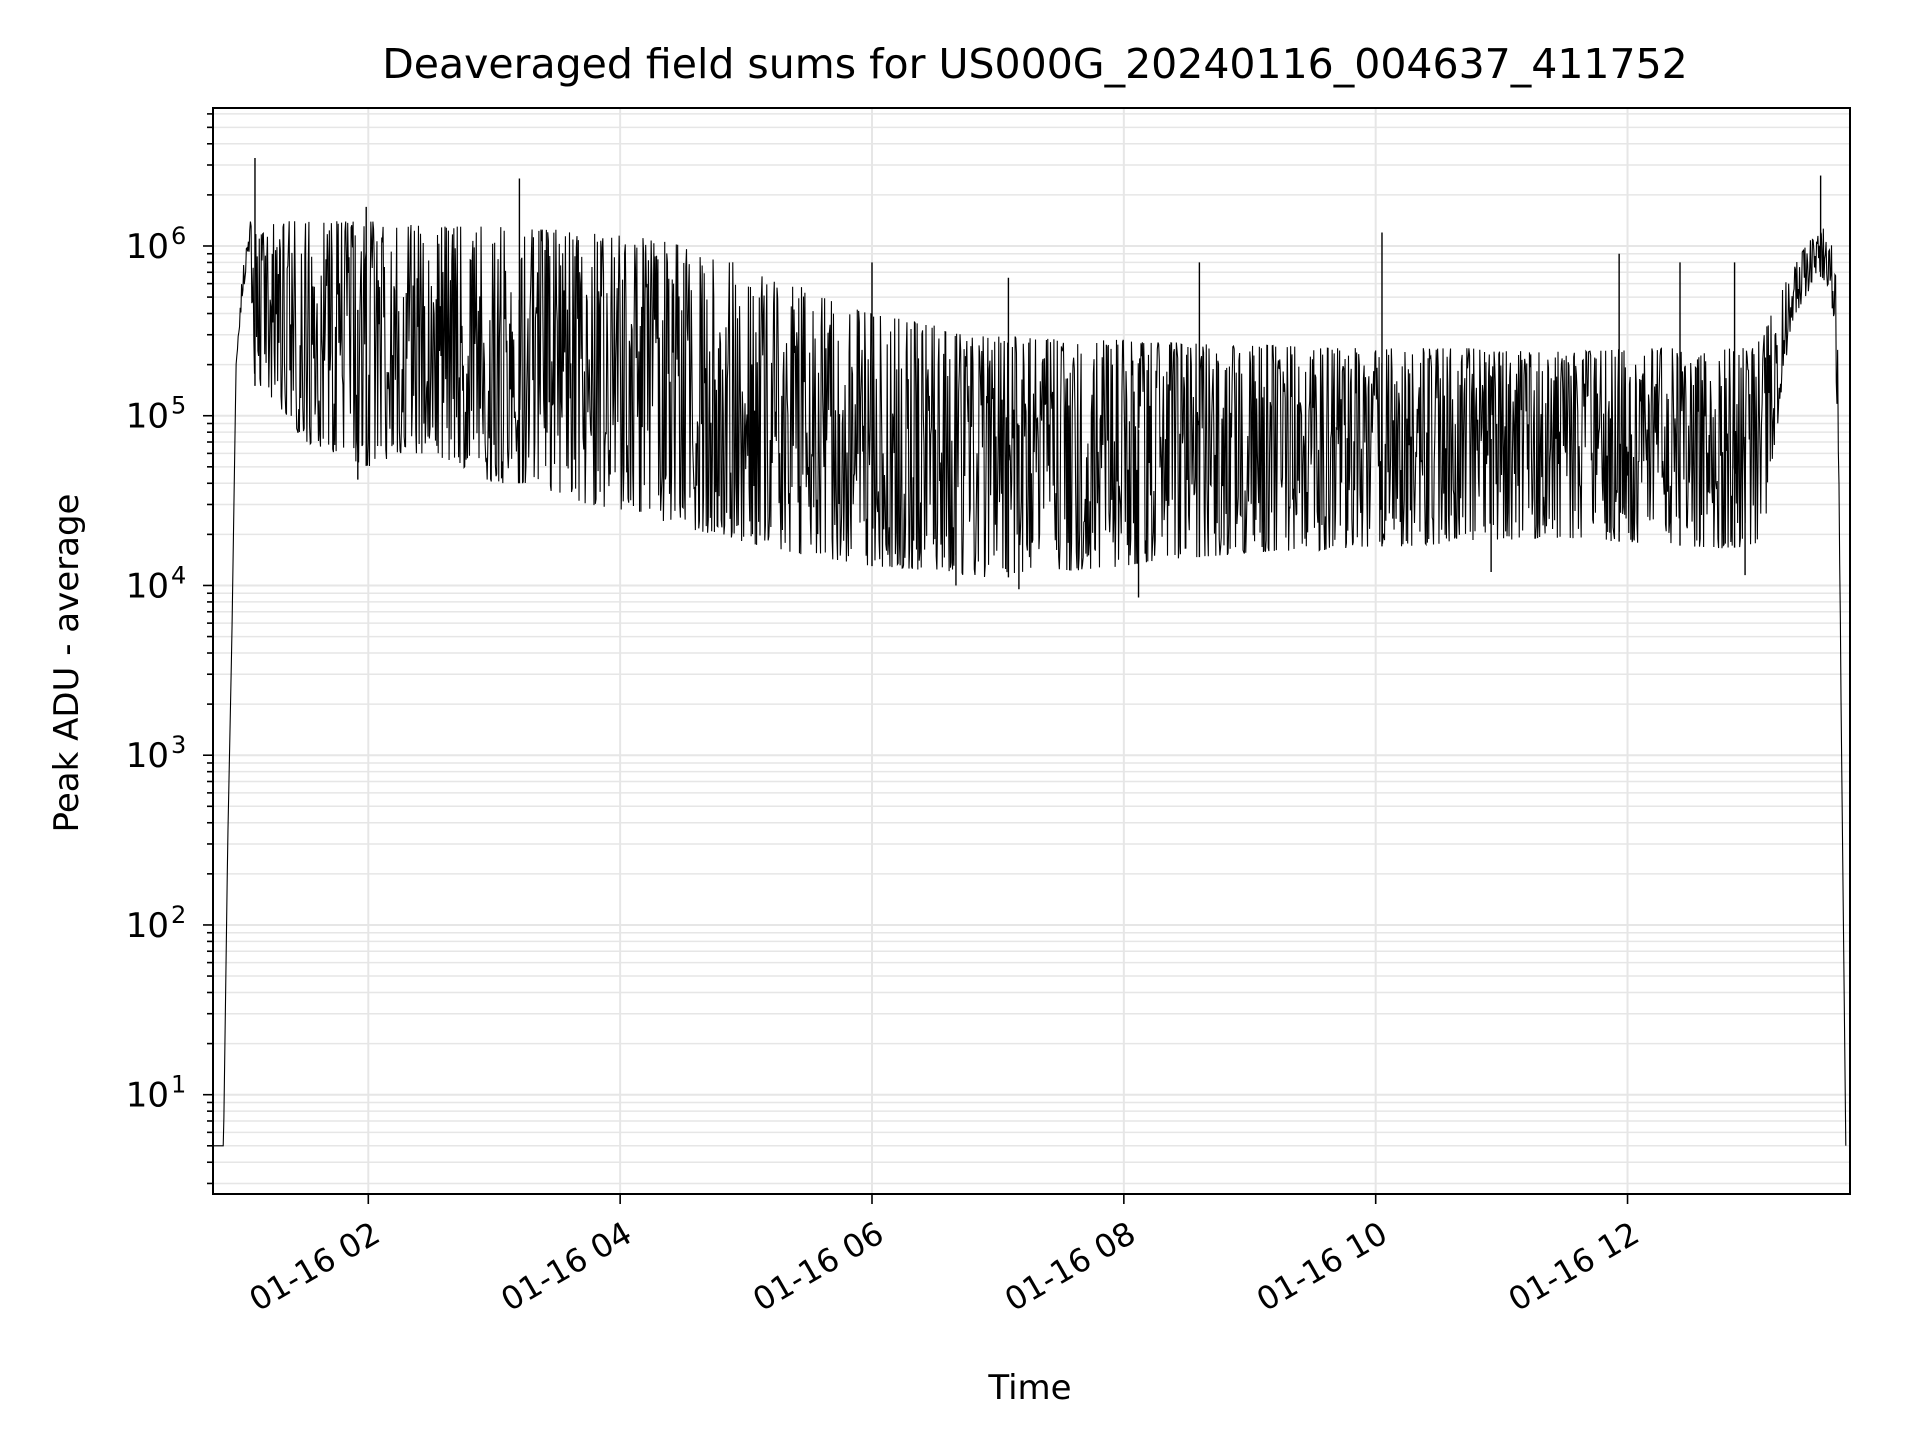 The image size is (1920, 1440). I want to click on y-tick-label-exponent: 6, so click(178, 236).